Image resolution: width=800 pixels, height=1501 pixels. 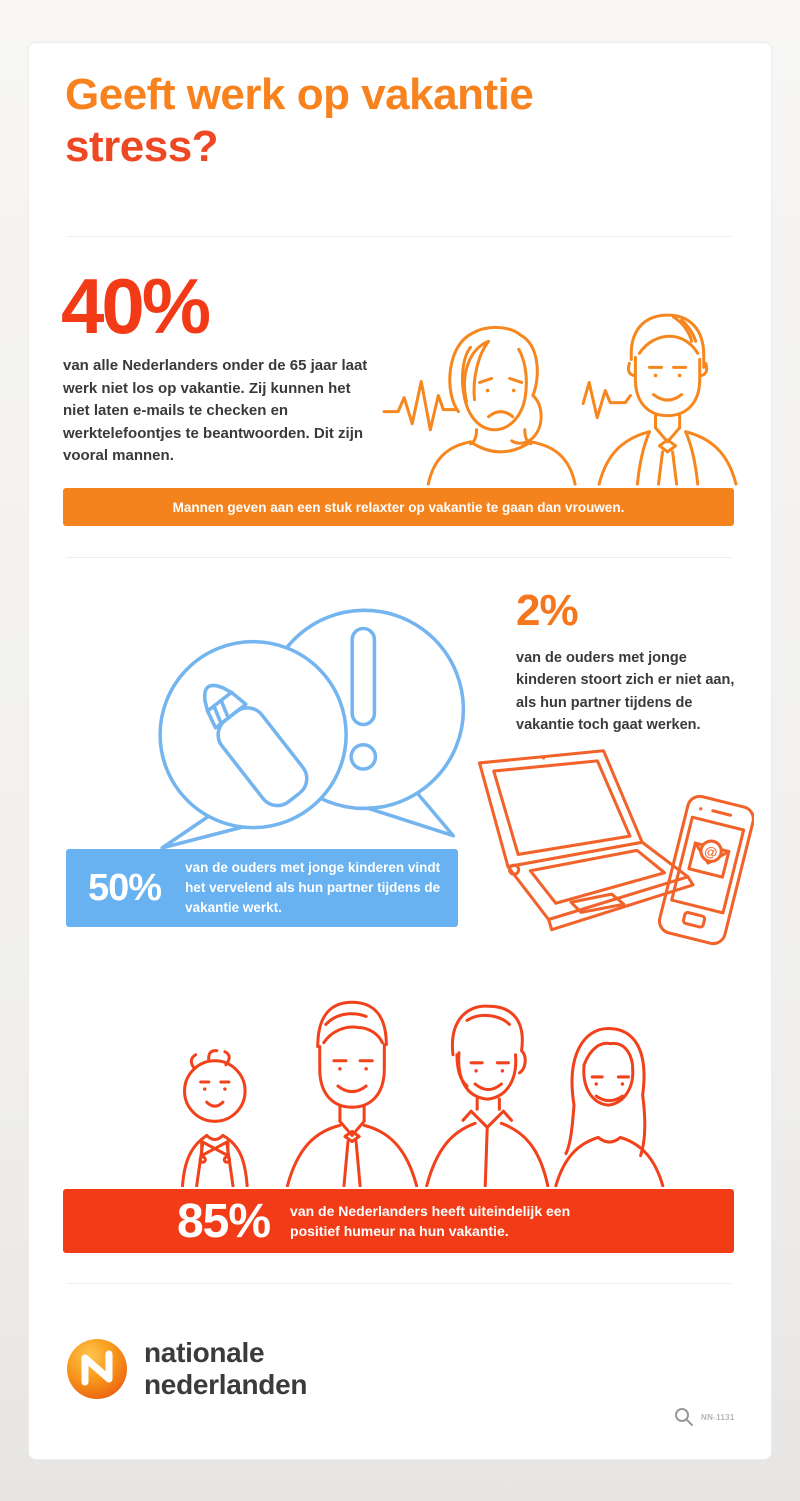 I want to click on baby-icon, so click(x=215, y=1118).